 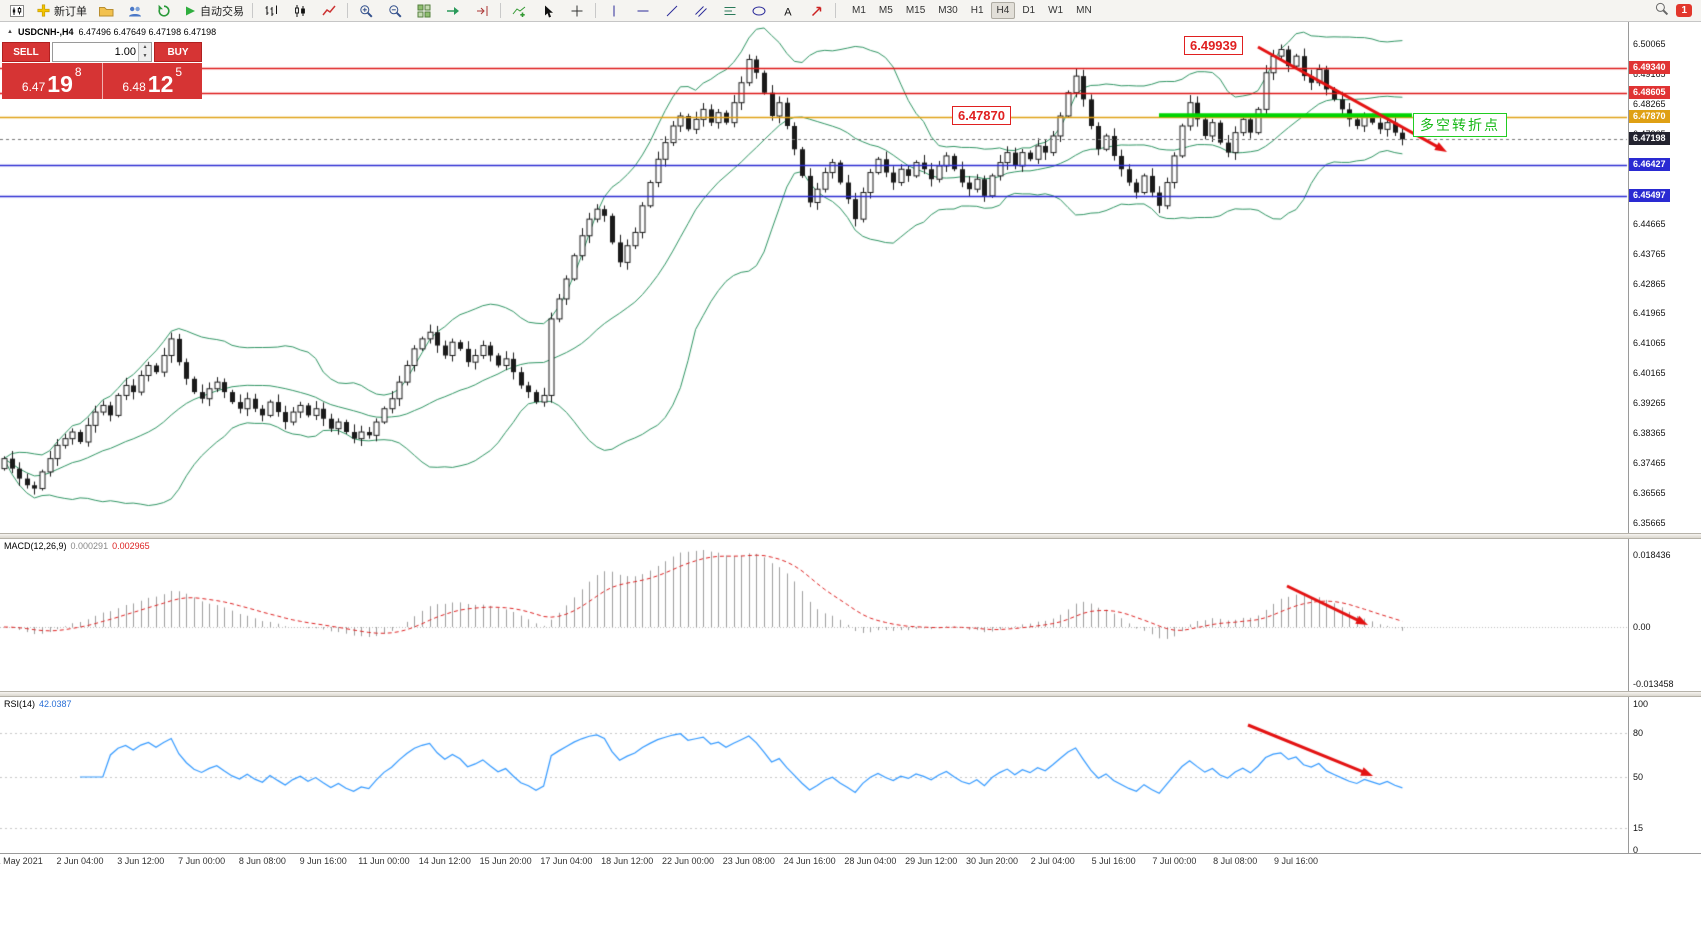 What do you see at coordinates (1628, 437) in the screenshot?
I see `price-axis-line` at bounding box center [1628, 437].